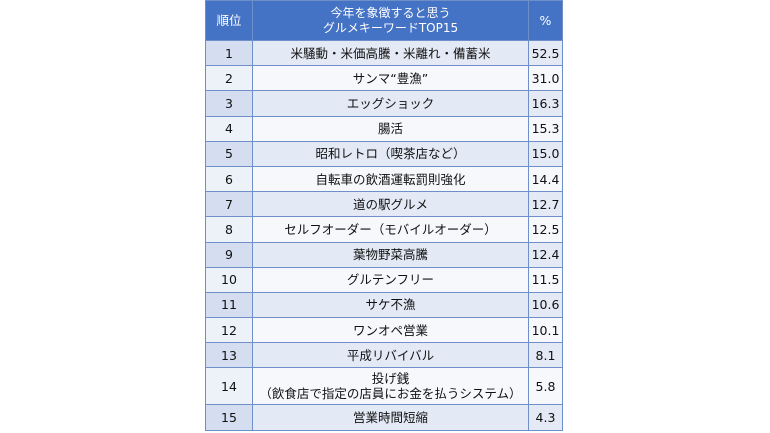 This screenshot has height=433, width=770. I want to click on rank-cell: 15, so click(229, 418).